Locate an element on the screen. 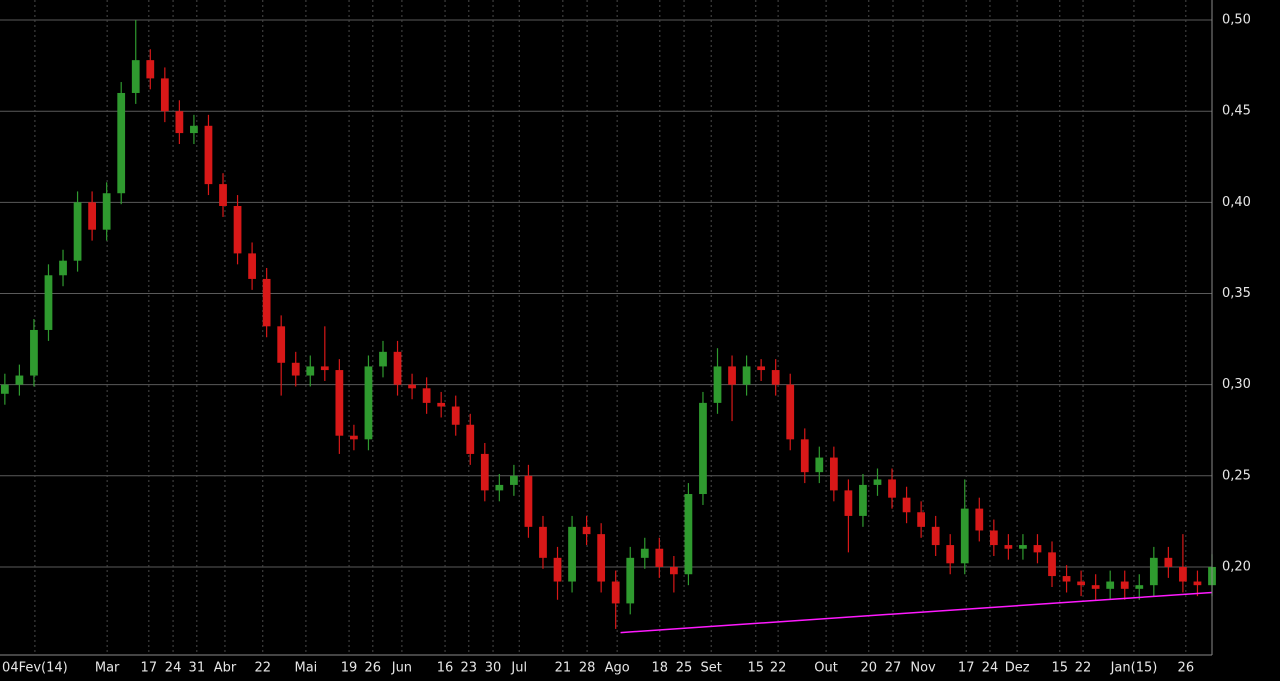 This screenshot has height=681, width=1280. x-tick-label: 23 is located at coordinates (469, 668).